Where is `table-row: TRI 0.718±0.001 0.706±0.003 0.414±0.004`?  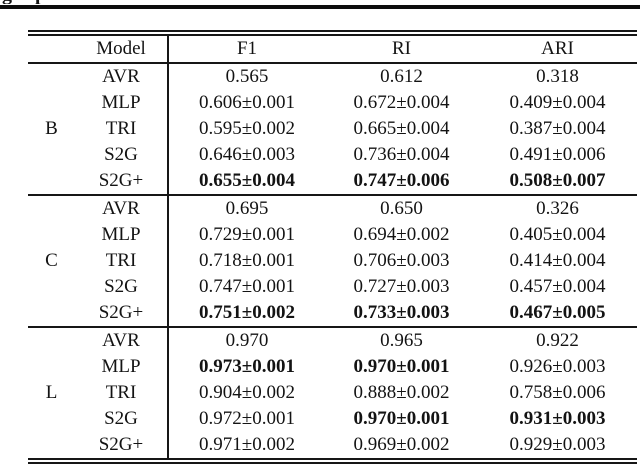
table-row: TRI 0.718±0.001 0.706±0.003 0.414±0.004 is located at coordinates (332, 261).